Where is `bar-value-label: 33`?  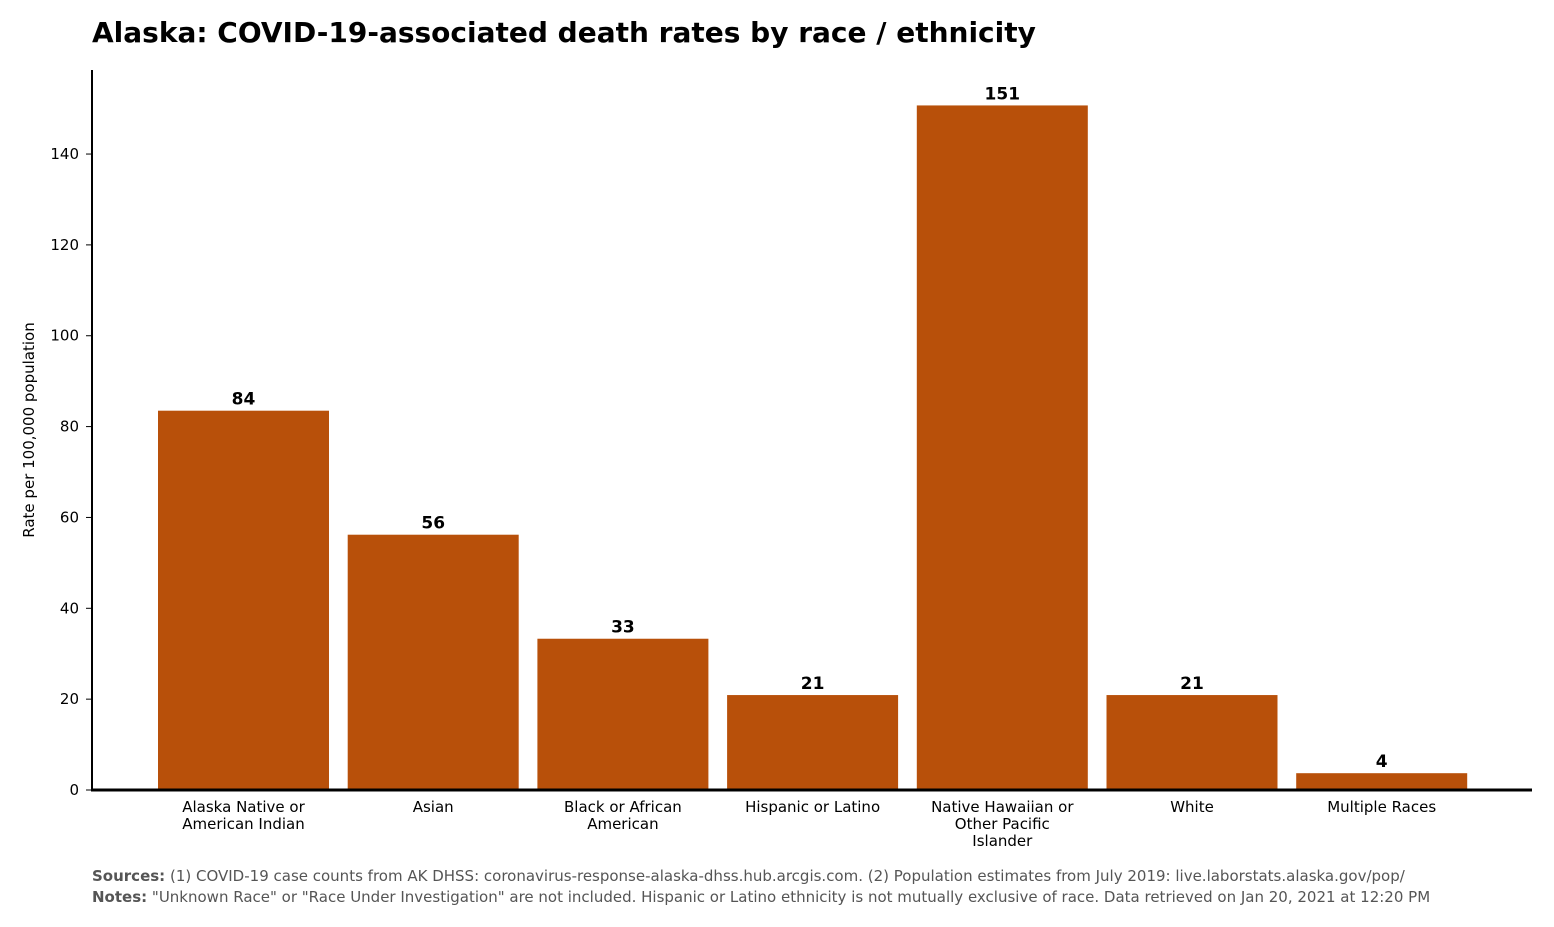 bar-value-label: 33 is located at coordinates (623, 628).